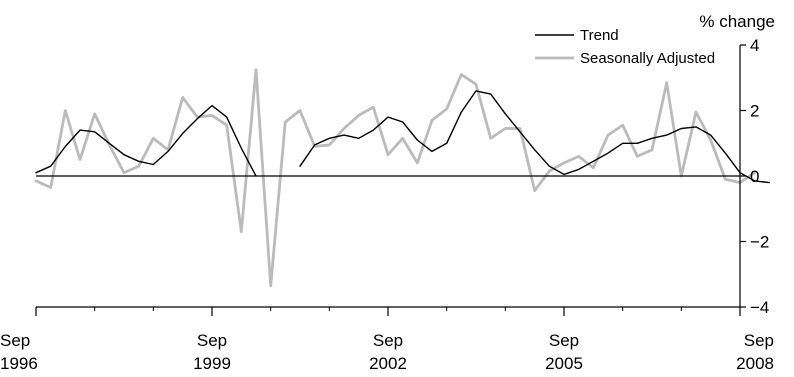  What do you see at coordinates (564, 363) in the screenshot?
I see `x-tick-label-year: 2005` at bounding box center [564, 363].